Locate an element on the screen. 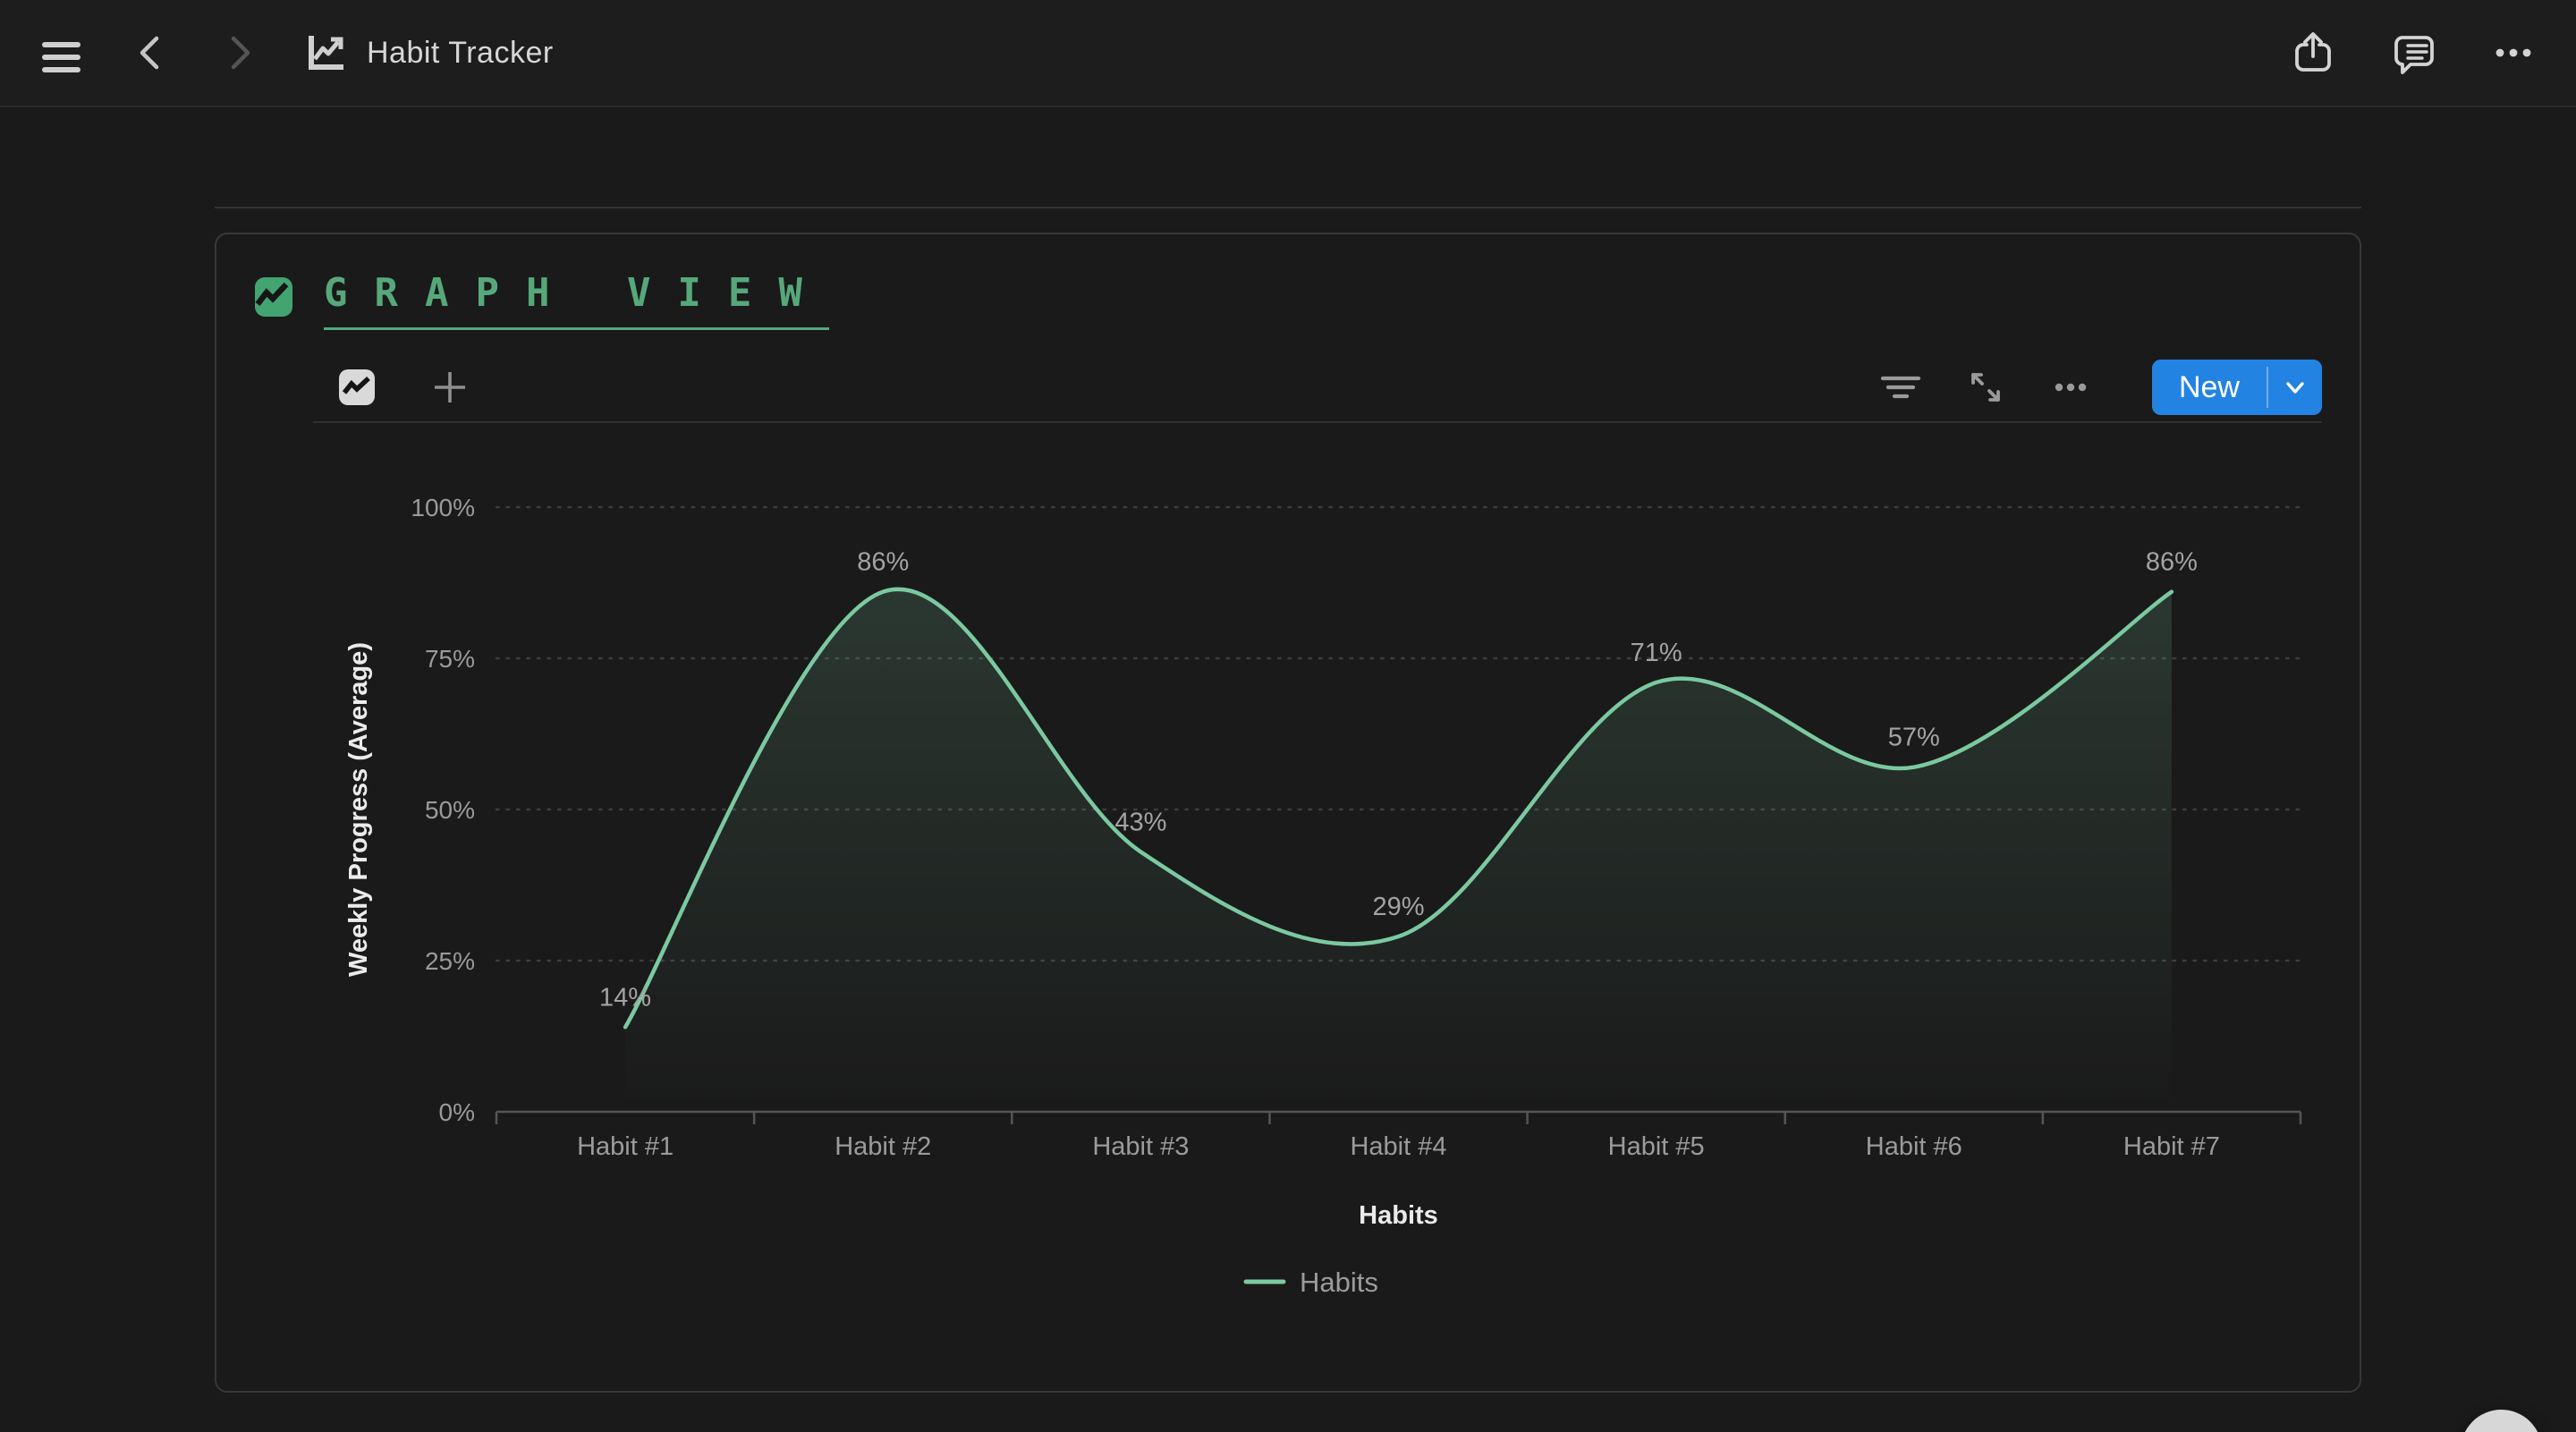 The height and width of the screenshot is (1432, 2576). hamburger-icon is located at coordinates (61, 57).